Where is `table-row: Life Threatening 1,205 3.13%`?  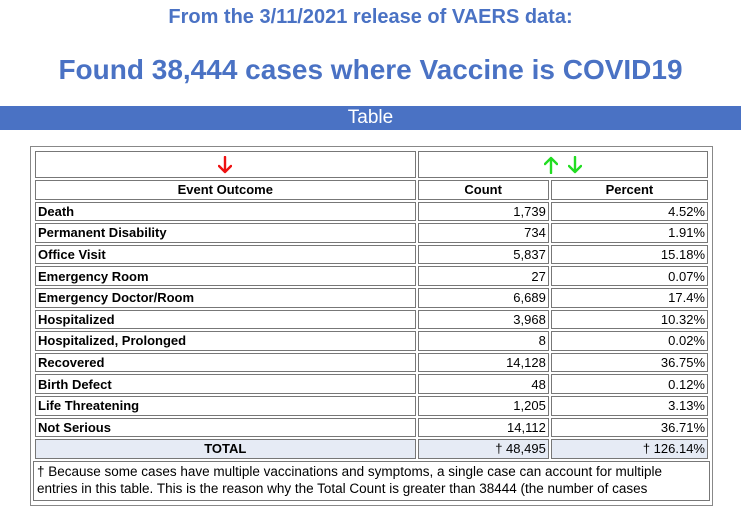 table-row: Life Threatening 1,205 3.13% is located at coordinates (371, 405).